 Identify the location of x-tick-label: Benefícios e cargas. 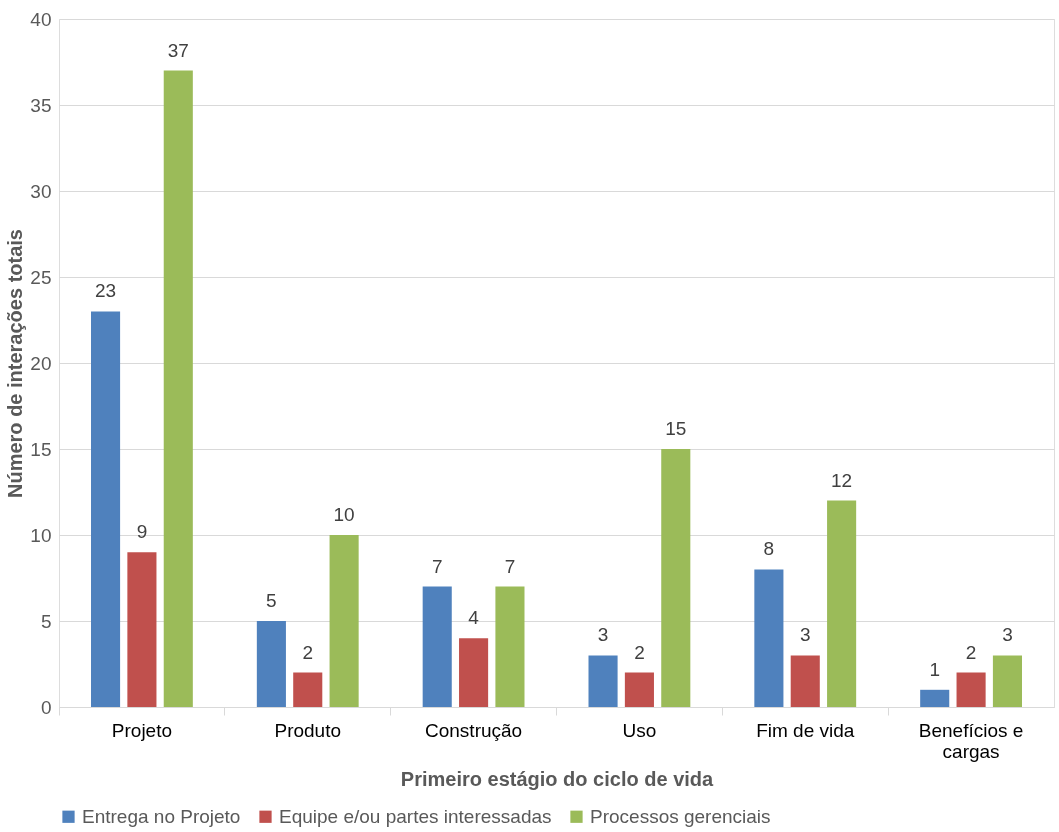
(971, 740).